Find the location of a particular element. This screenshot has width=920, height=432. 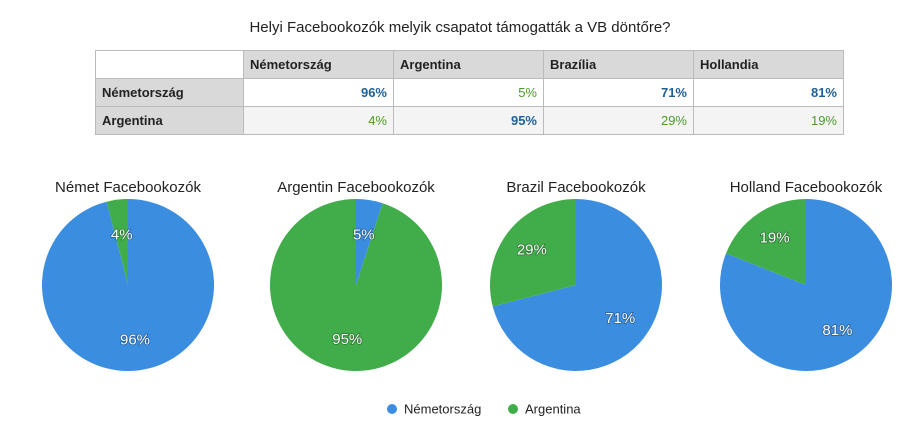

column-header: Hollandia is located at coordinates (768, 64).